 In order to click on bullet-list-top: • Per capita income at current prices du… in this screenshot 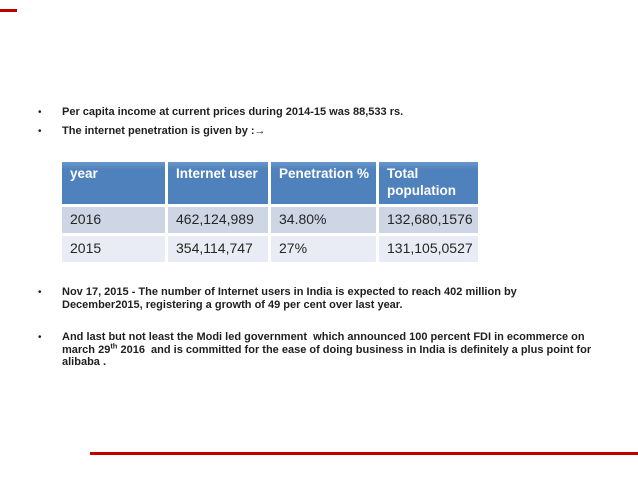, I will do `click(320, 125)`.